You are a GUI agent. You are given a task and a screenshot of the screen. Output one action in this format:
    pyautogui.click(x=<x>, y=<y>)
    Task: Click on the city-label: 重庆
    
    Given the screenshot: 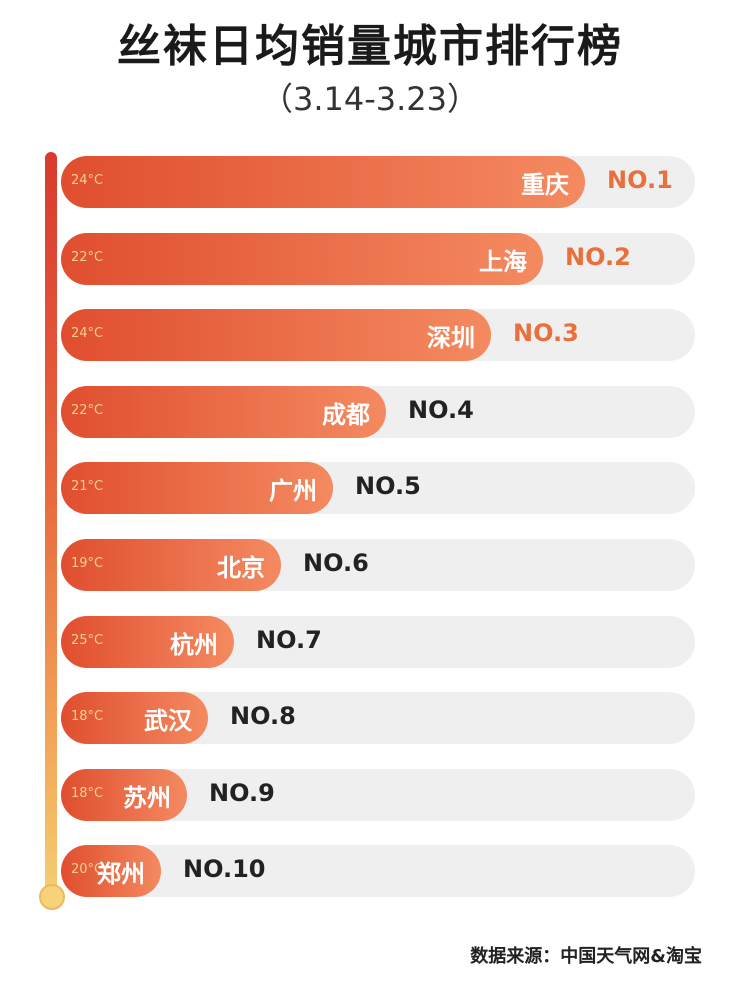 What is the action you would take?
    pyautogui.click(x=545, y=185)
    